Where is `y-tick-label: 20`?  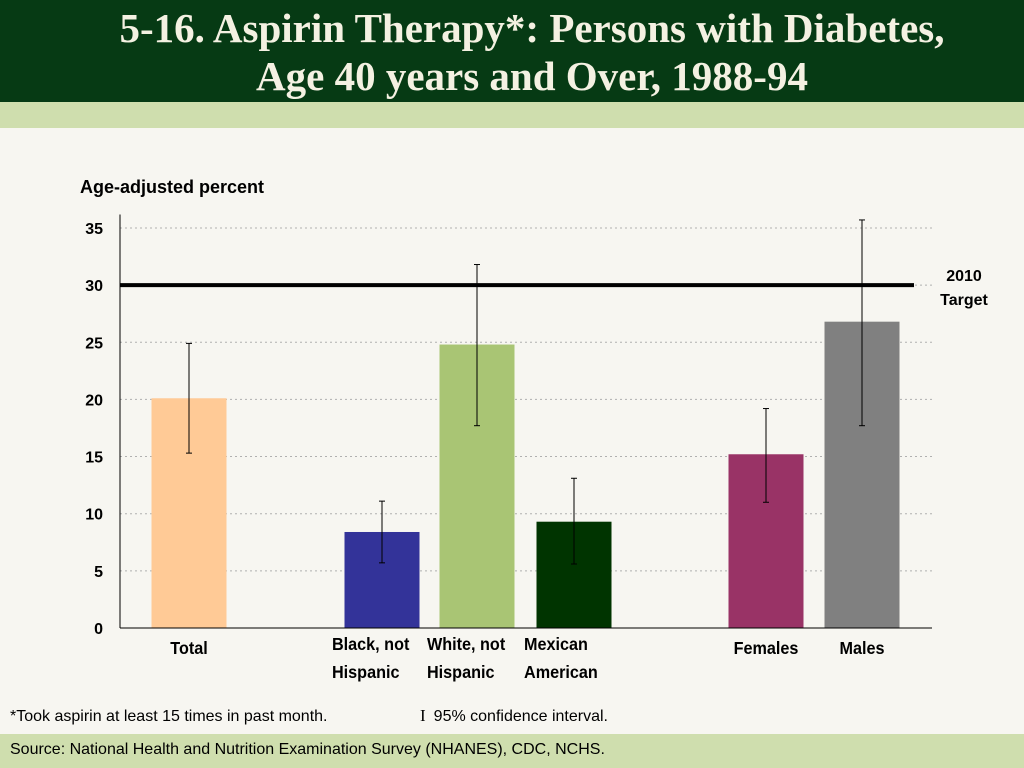
y-tick-label: 20 is located at coordinates (94, 400).